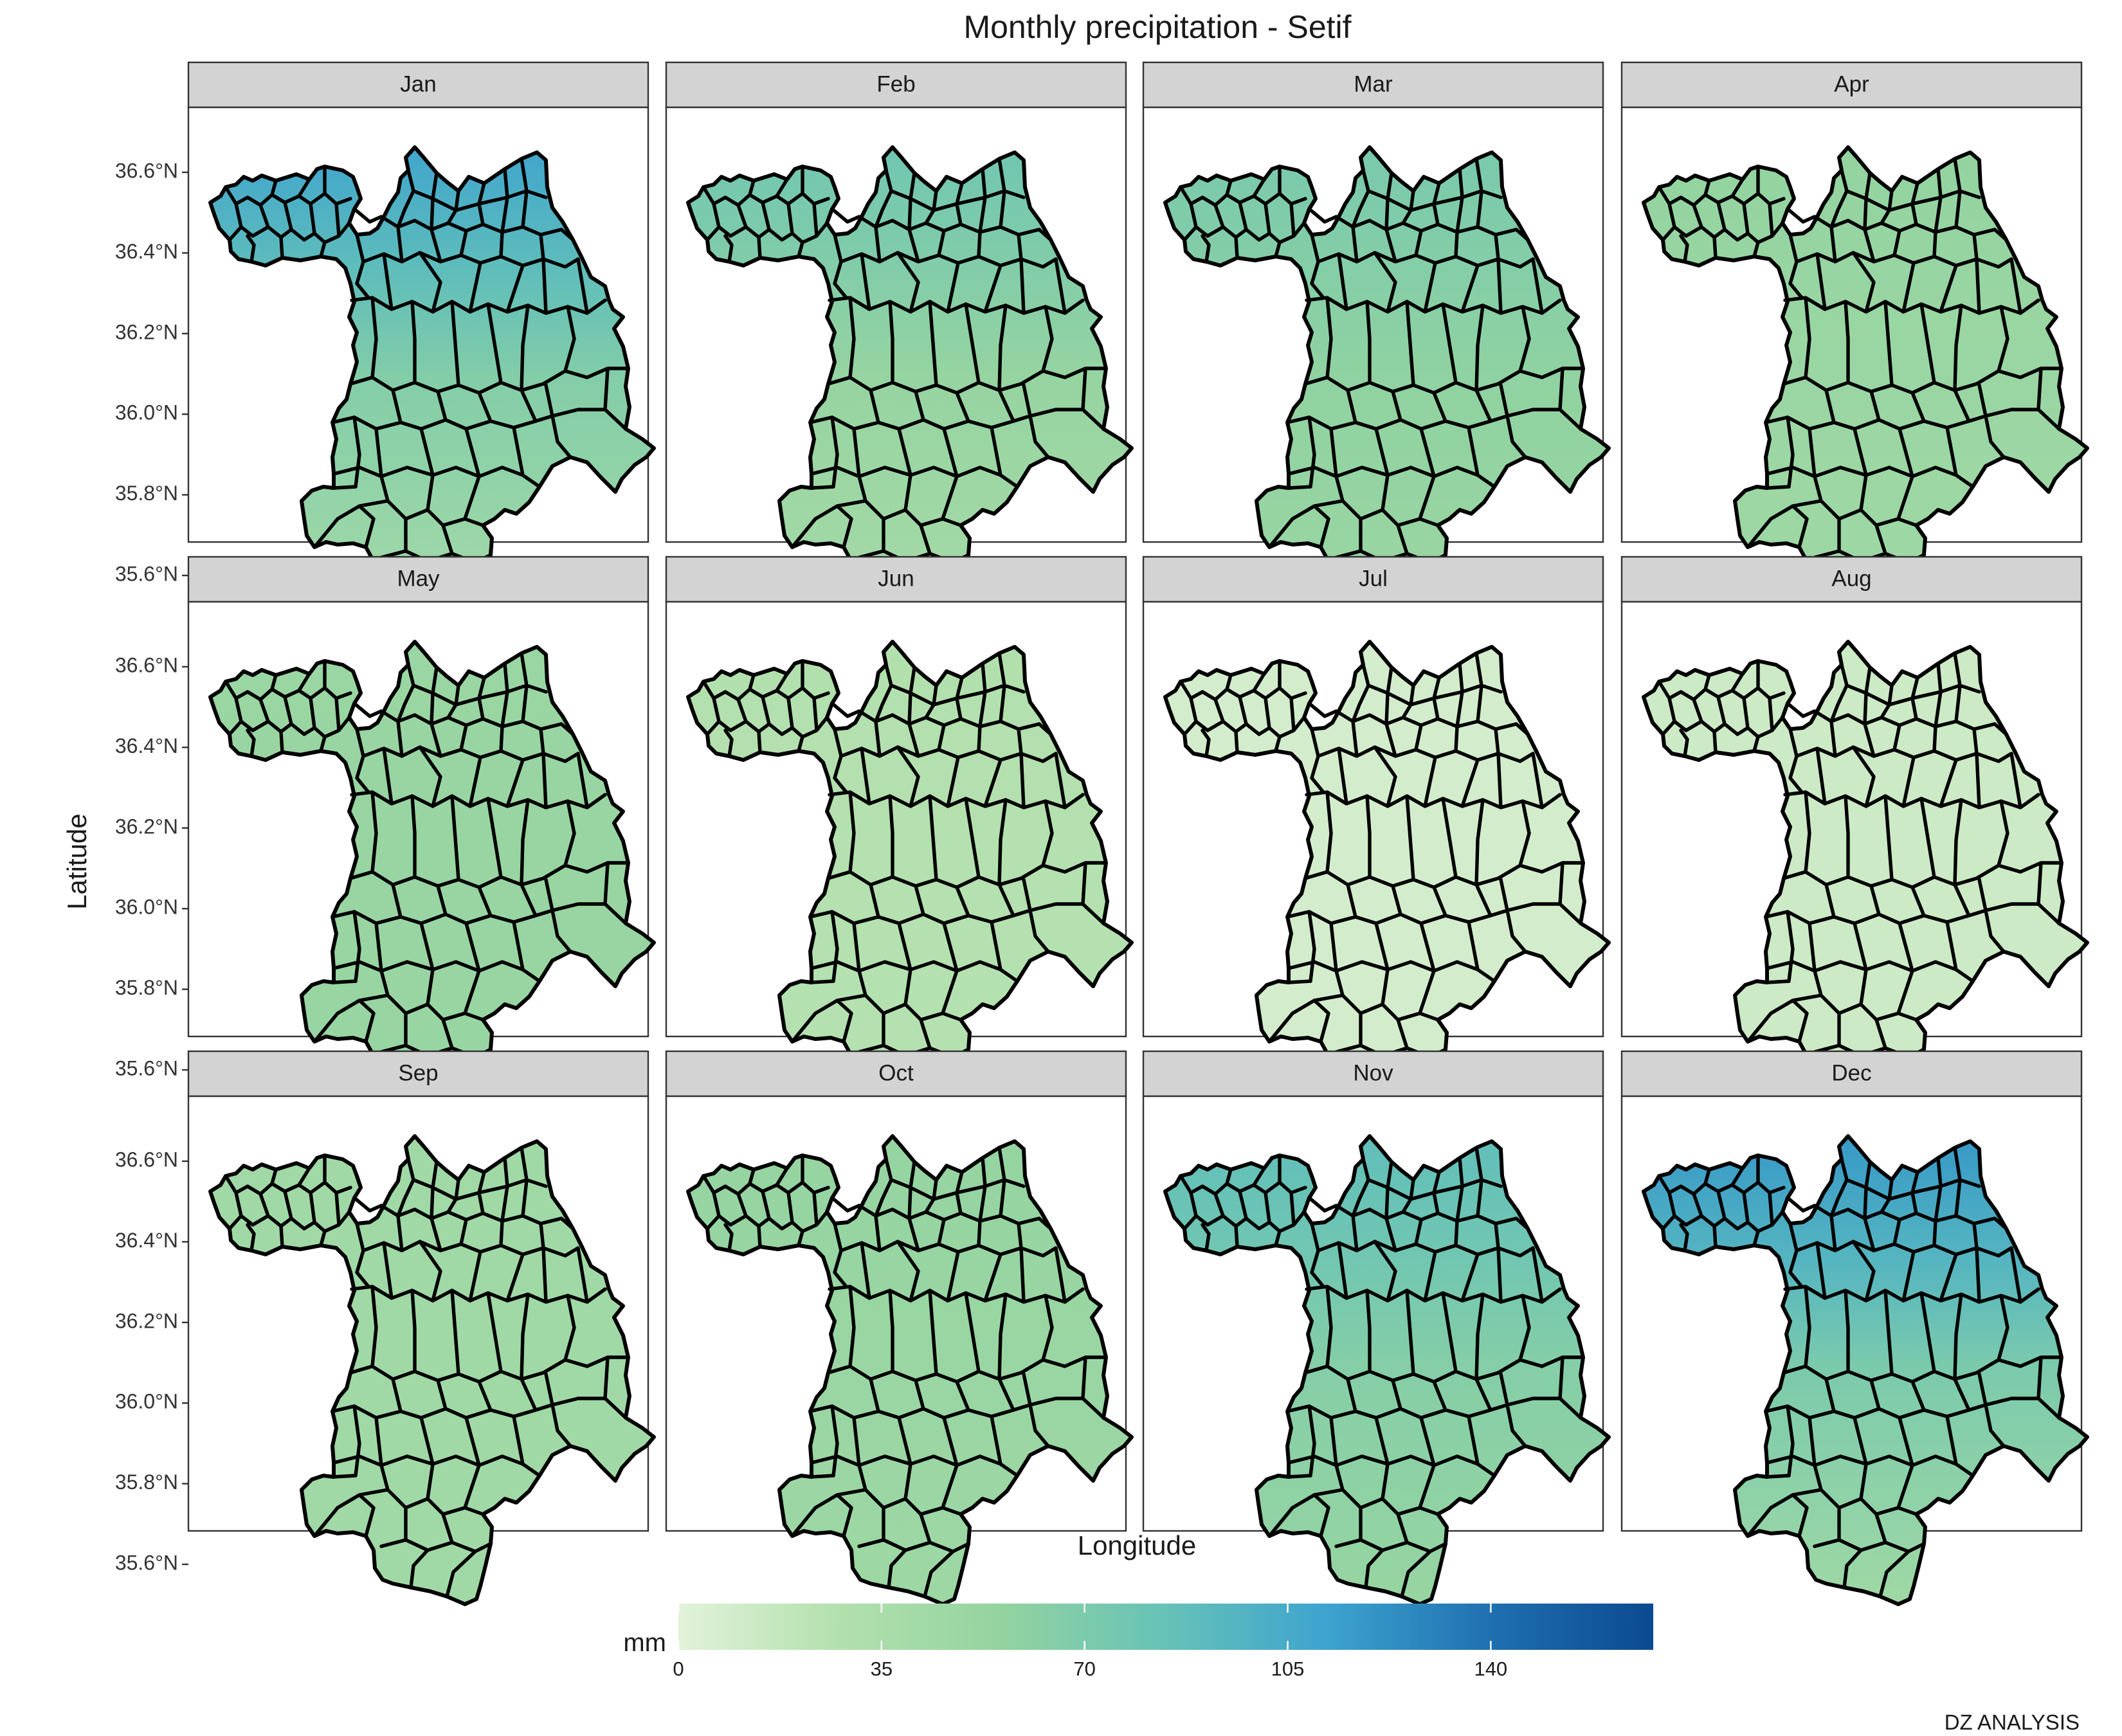 This screenshot has width=2122, height=1736. I want to click on facet-strip-label: Oct, so click(896, 1072).